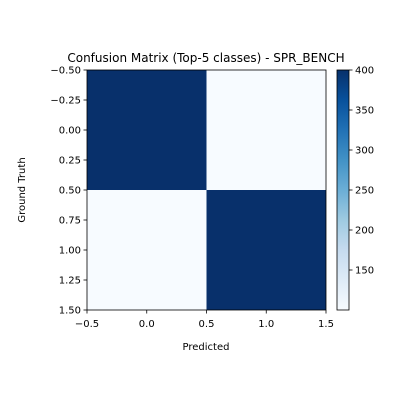  Describe the element at coordinates (70, 251) in the screenshot. I see `y-tick-label: 1.00` at that location.